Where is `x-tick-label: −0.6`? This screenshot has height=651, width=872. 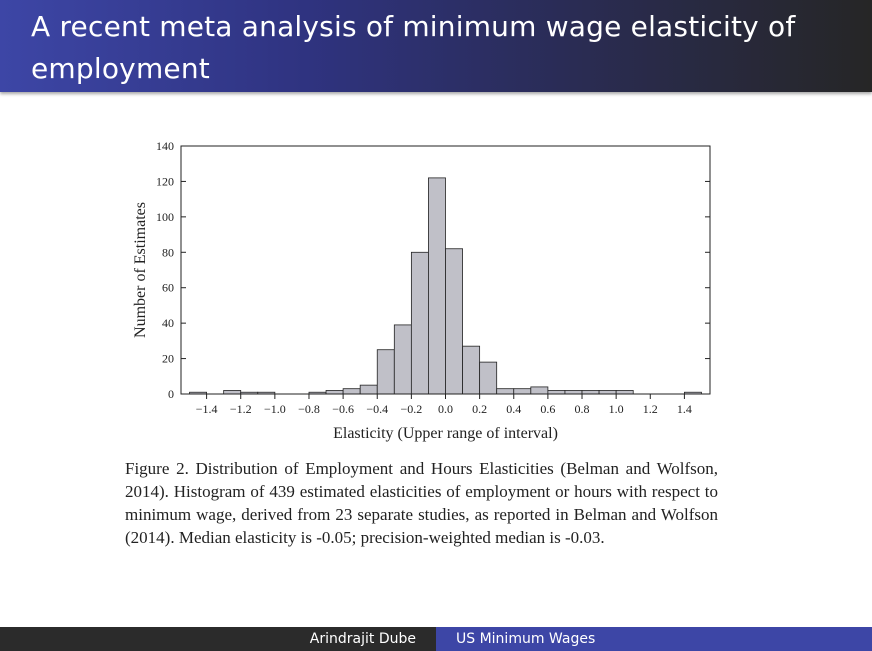 x-tick-label: −0.6 is located at coordinates (343, 409).